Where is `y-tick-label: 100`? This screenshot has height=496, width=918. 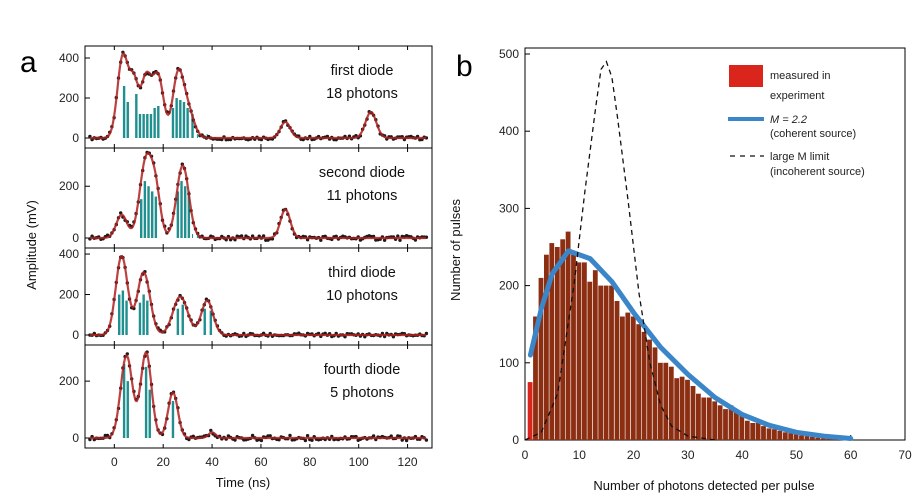 y-tick-label: 100 is located at coordinates (509, 363).